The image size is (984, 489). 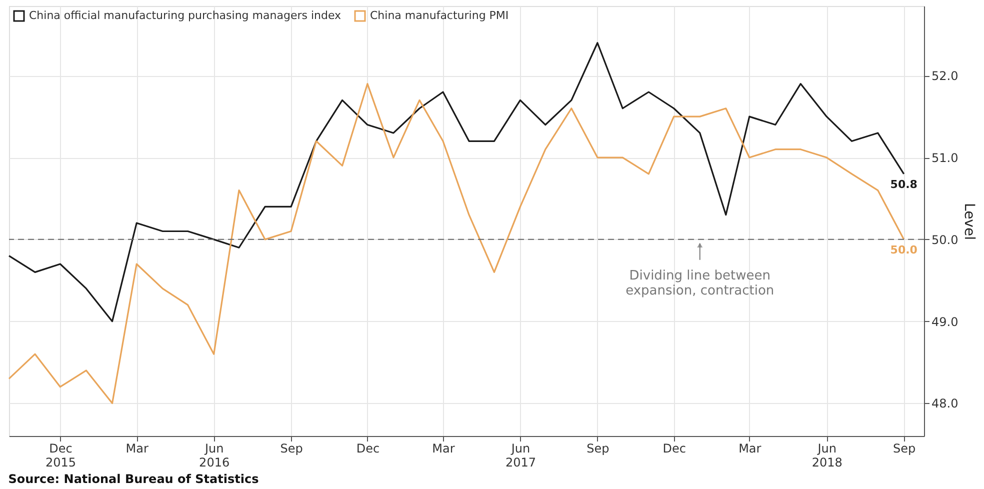 What do you see at coordinates (945, 239) in the screenshot?
I see `y-tick-label: 50.0` at bounding box center [945, 239].